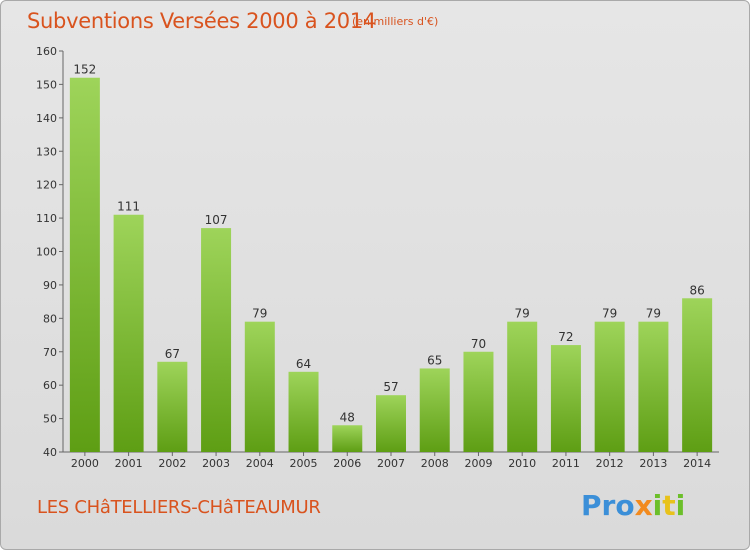  Describe the element at coordinates (50, 452) in the screenshot. I see `y-tick-label: 40` at that location.